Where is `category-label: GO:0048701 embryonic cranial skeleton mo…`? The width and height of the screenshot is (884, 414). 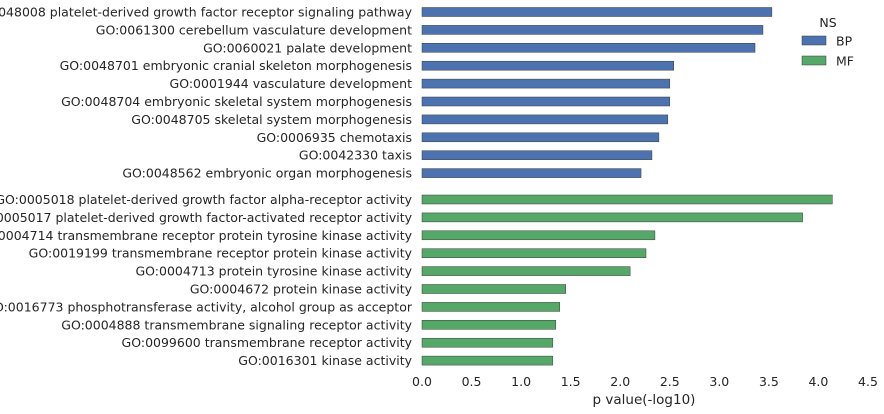 category-label: GO:0048701 embryonic cranial skeleton mo… is located at coordinates (236, 65).